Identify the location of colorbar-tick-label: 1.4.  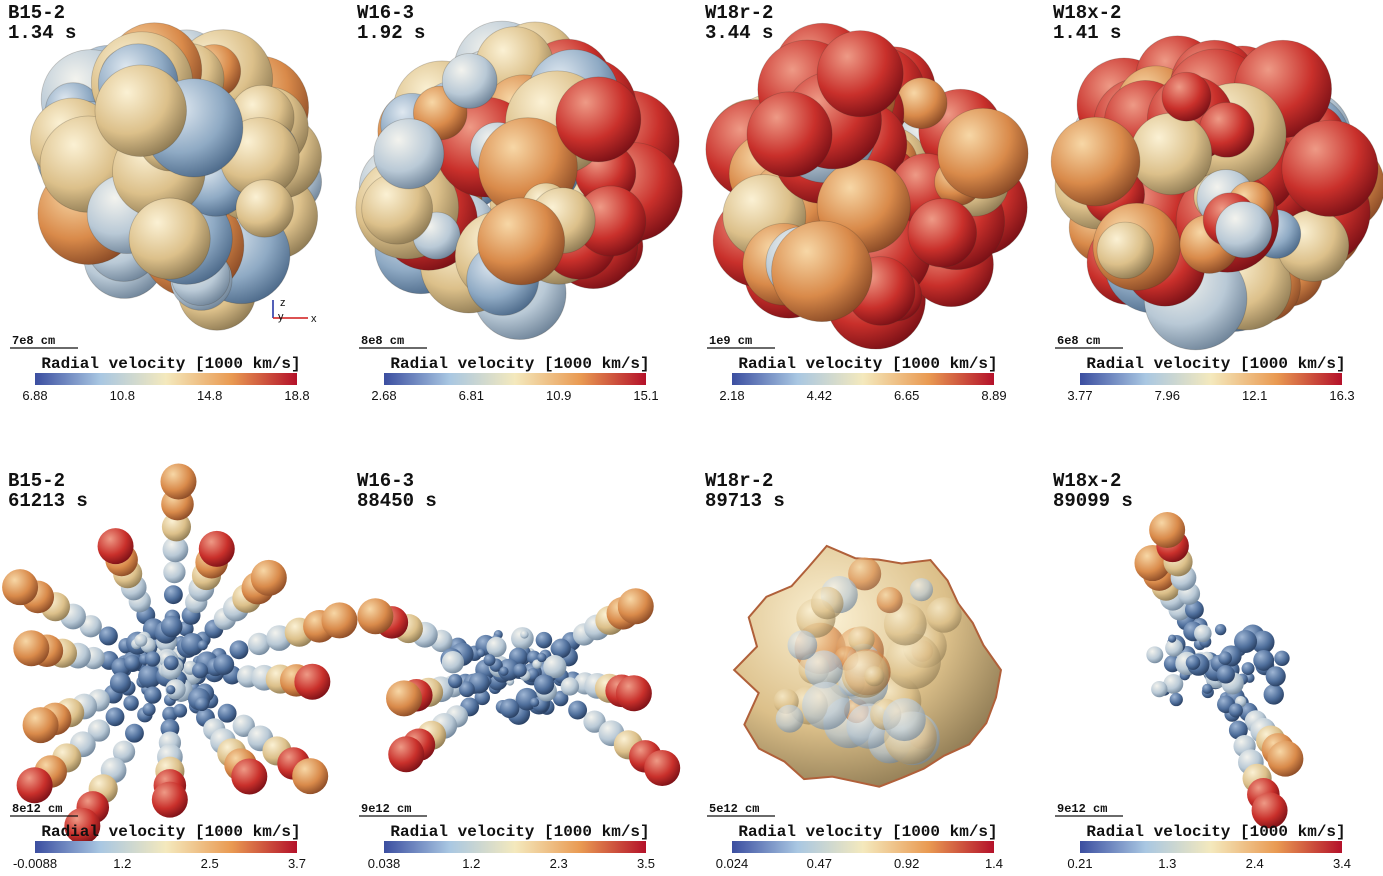
(994, 863).